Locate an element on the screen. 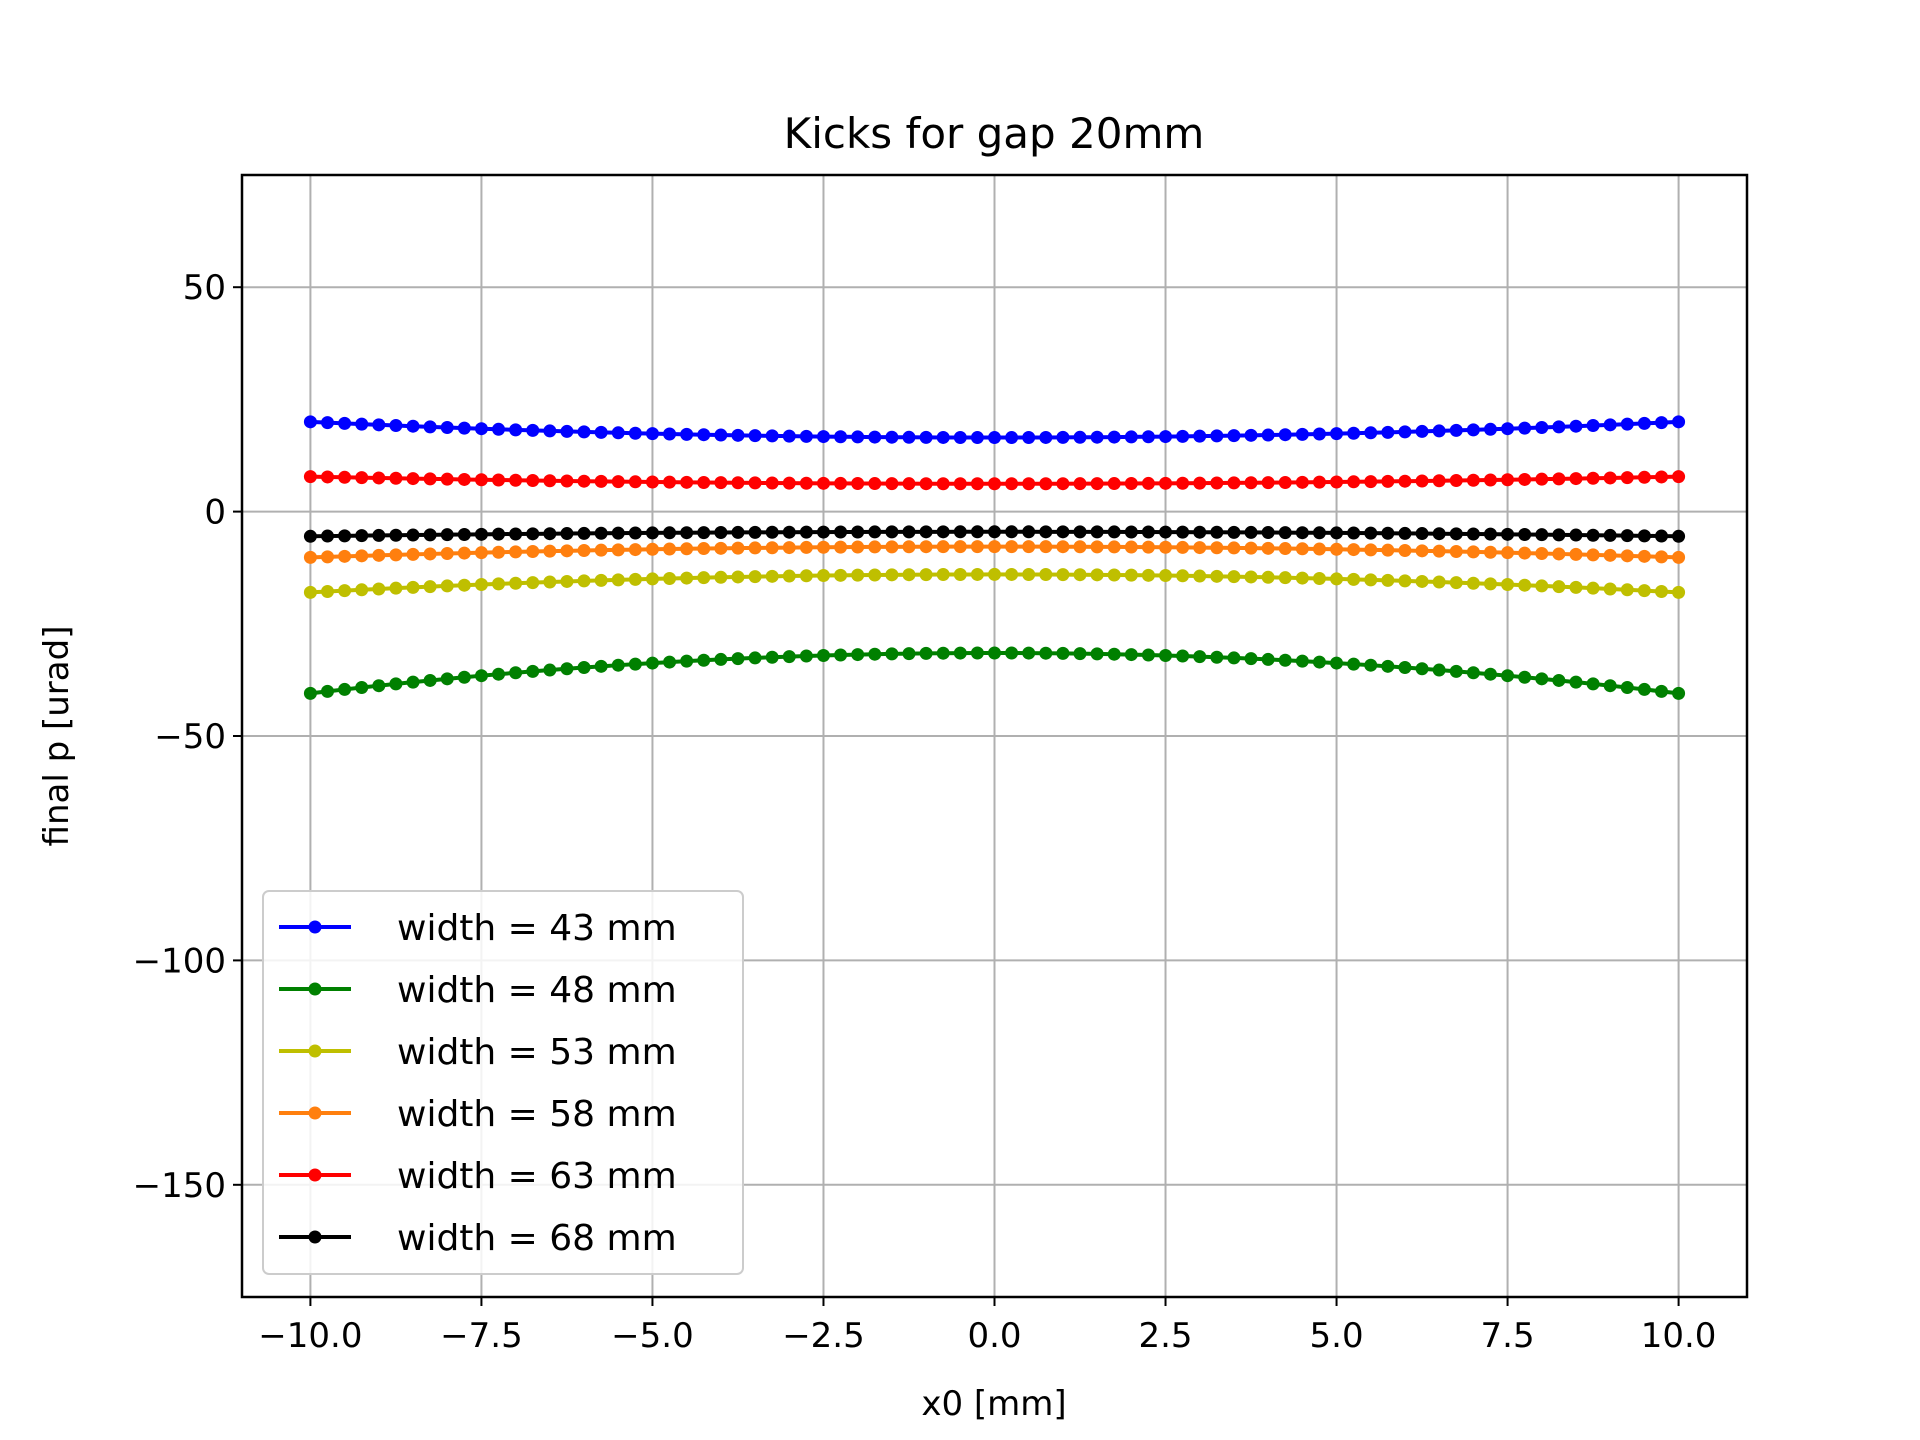 The image size is (1920, 1440). legend-swatch-marker is located at coordinates (315, 989).